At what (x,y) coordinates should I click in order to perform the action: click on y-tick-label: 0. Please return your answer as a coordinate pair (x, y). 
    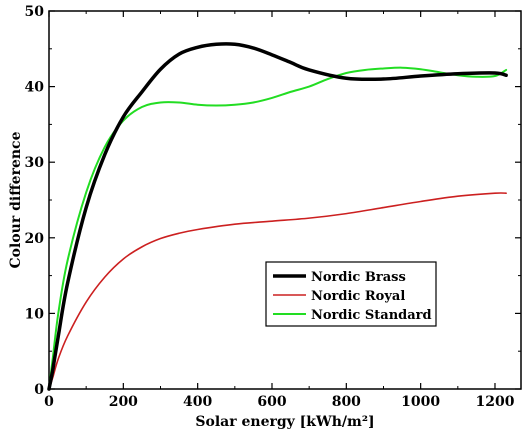
    Looking at the image, I should click on (39, 390).